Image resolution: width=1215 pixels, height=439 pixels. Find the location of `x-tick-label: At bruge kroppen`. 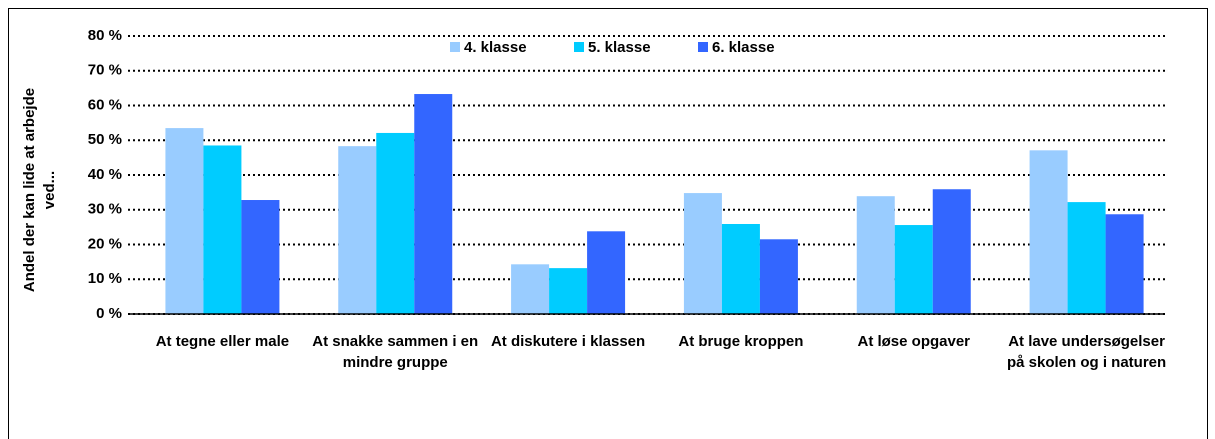

x-tick-label: At bruge kroppen is located at coordinates (741, 341).